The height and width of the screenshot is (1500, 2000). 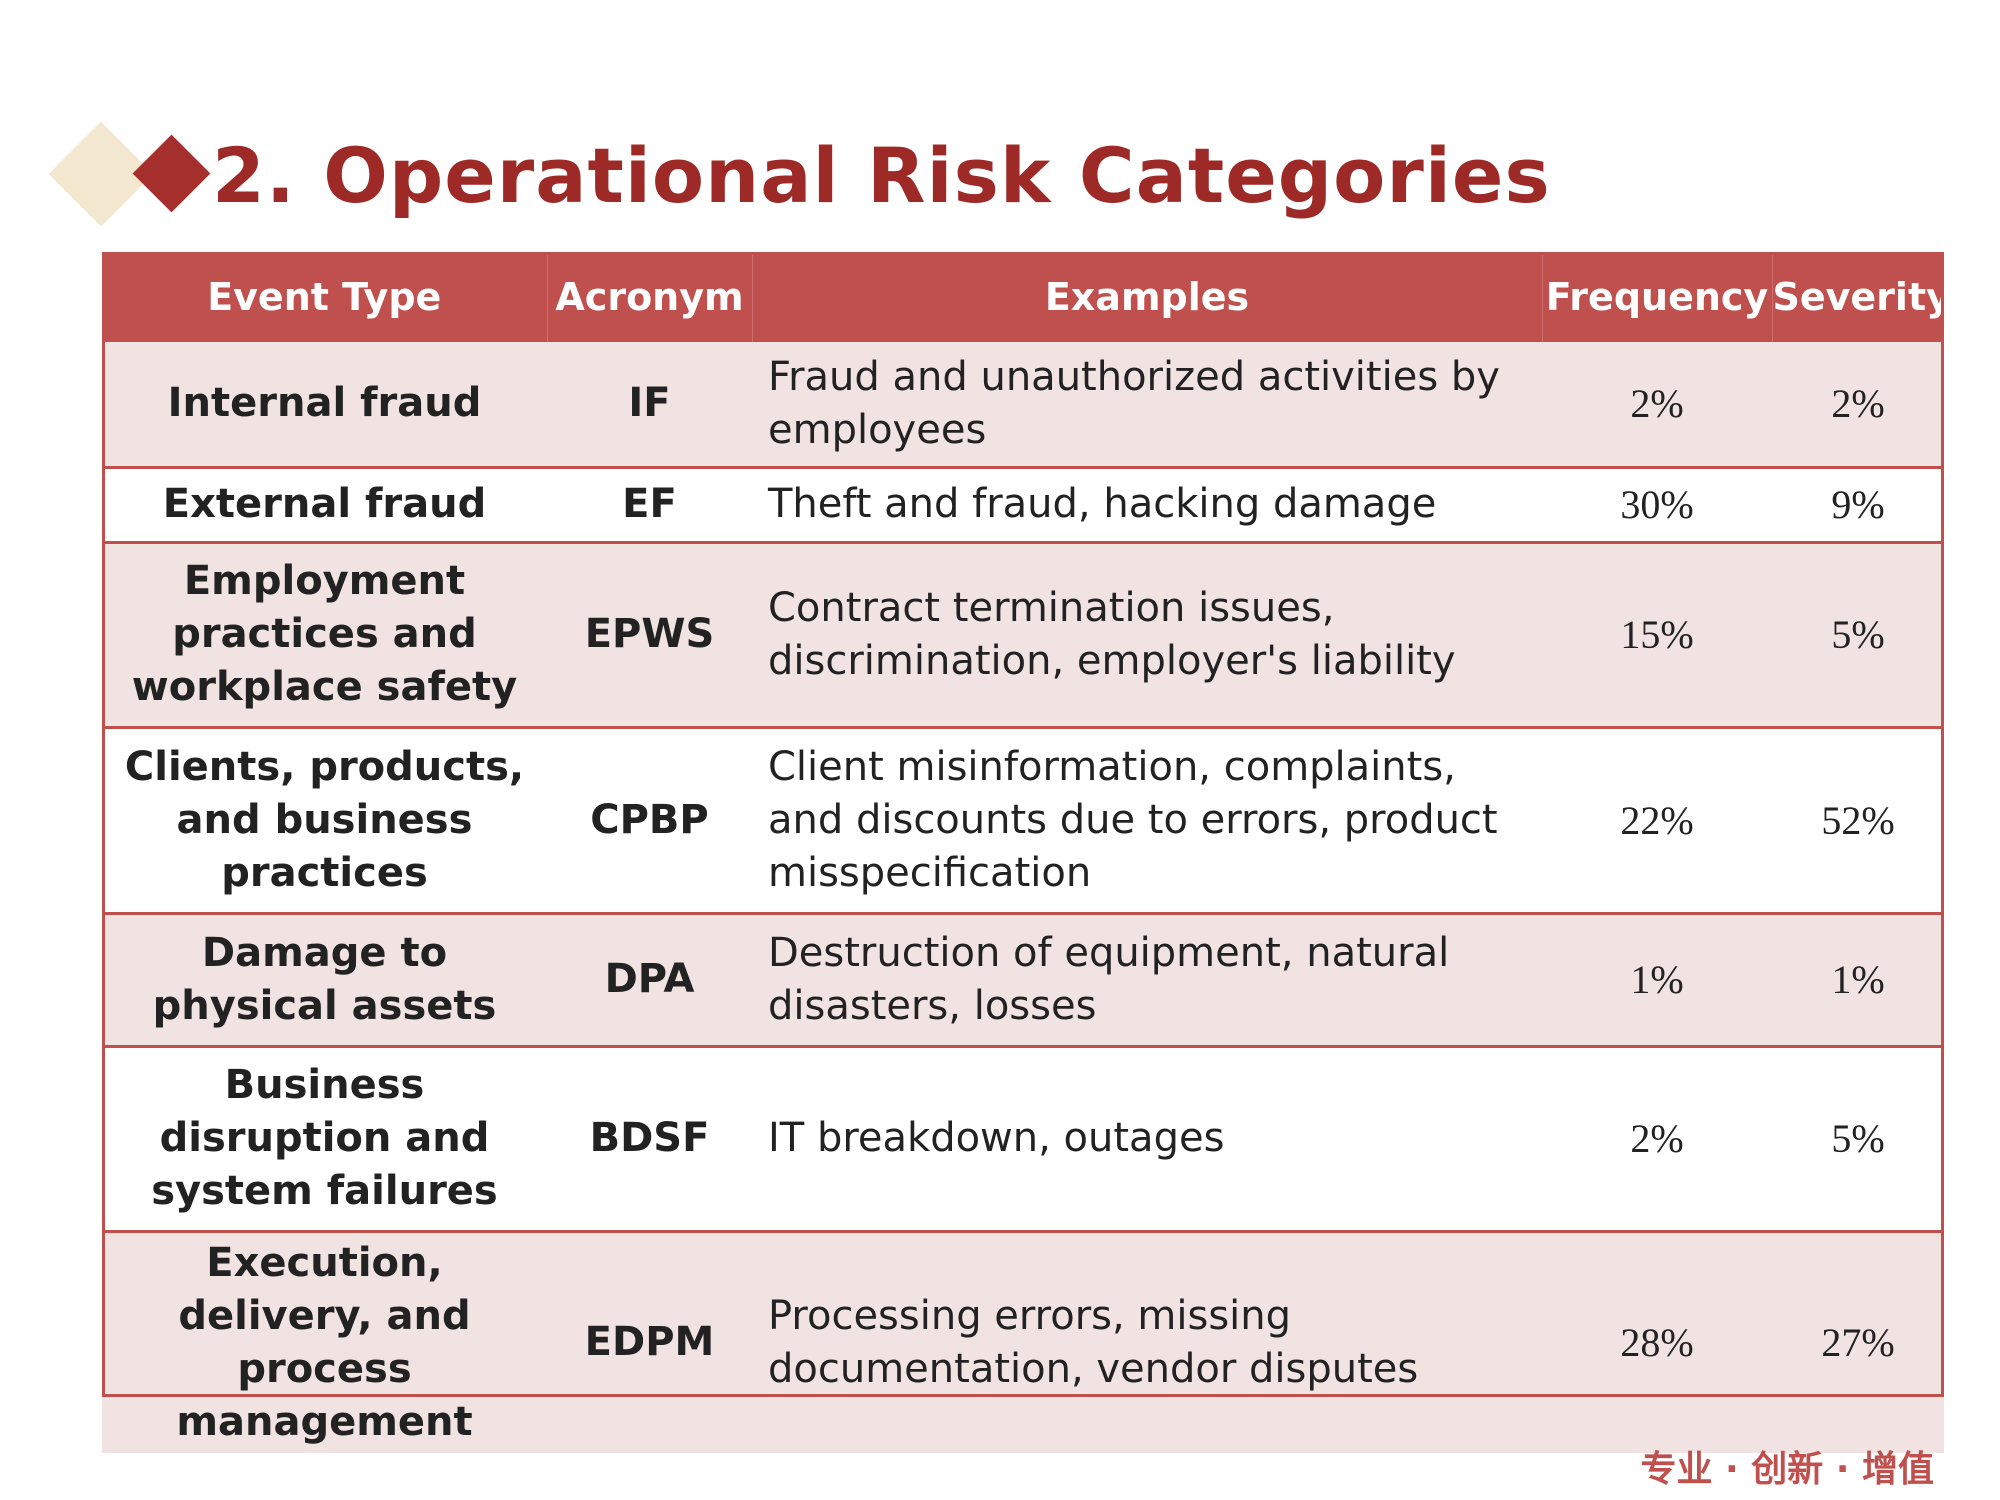 I want to click on header-severity: Severity, so click(x=1861, y=297).